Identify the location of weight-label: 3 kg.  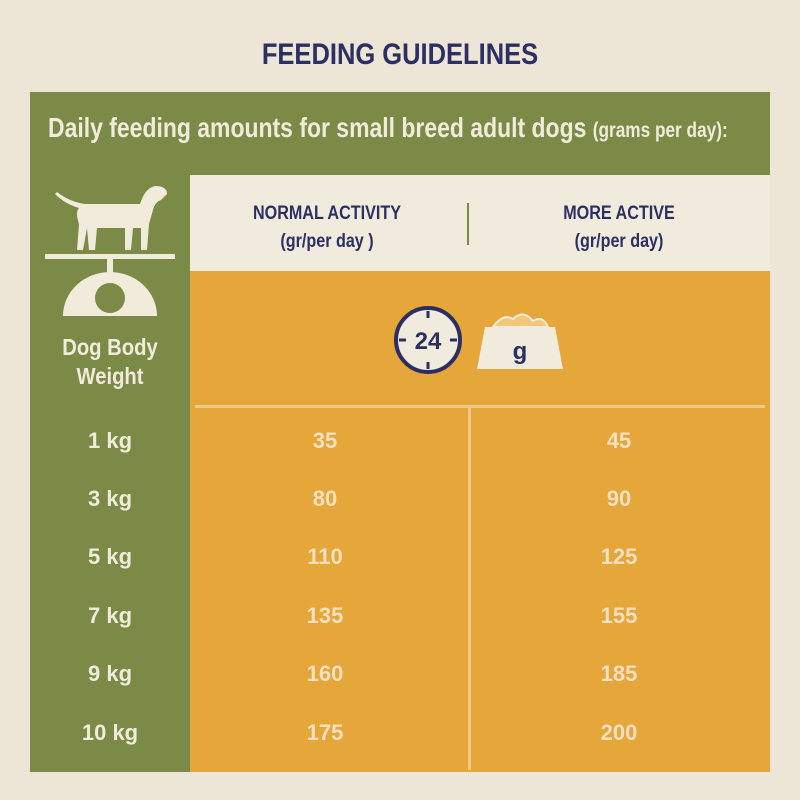
(110, 498).